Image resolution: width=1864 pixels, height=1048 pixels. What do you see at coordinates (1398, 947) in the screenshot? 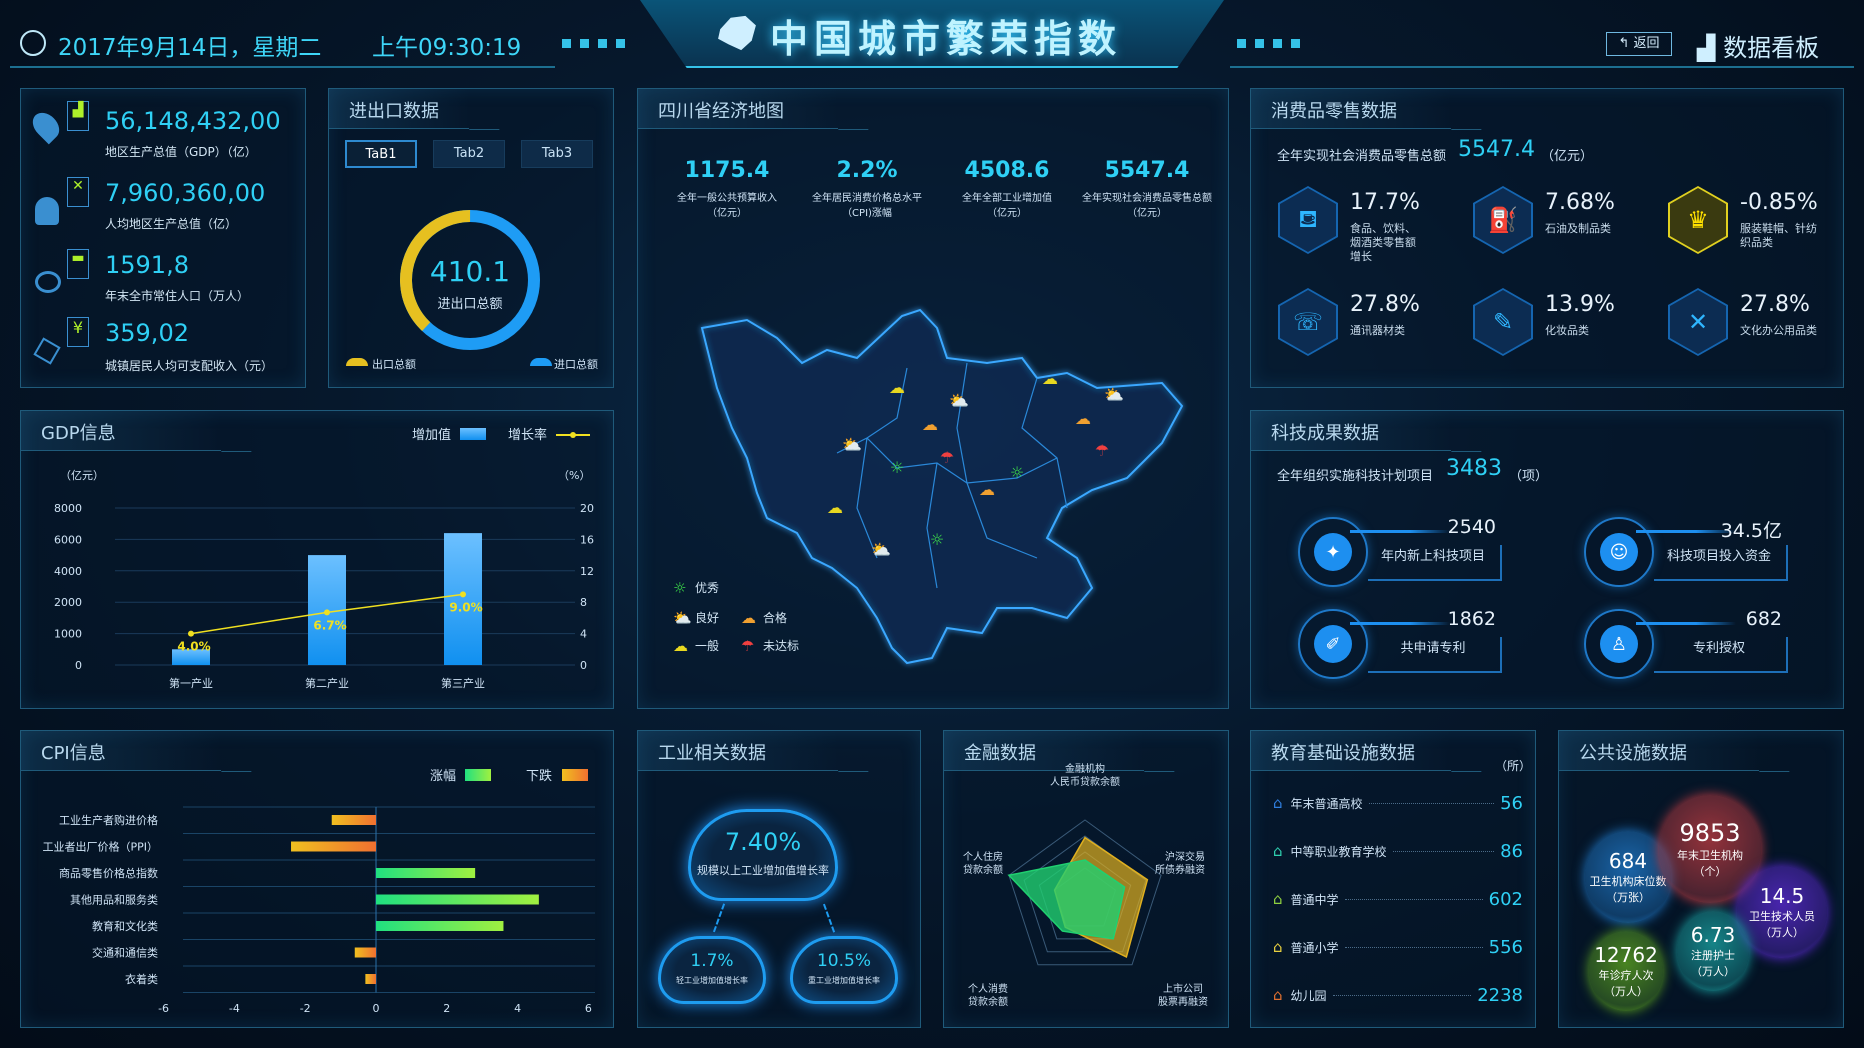
I see `education-row: ⌂ 普通小学 556` at bounding box center [1398, 947].